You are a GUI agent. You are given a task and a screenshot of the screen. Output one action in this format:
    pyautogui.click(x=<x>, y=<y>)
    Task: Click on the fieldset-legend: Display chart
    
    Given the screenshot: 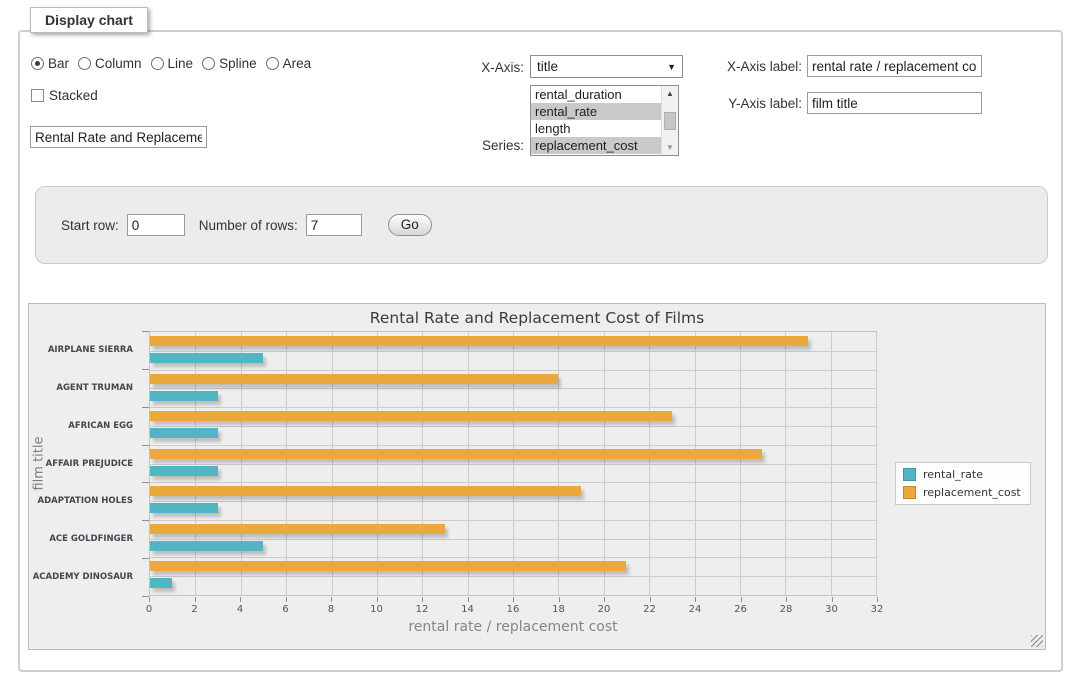 What is the action you would take?
    pyautogui.click(x=89, y=20)
    